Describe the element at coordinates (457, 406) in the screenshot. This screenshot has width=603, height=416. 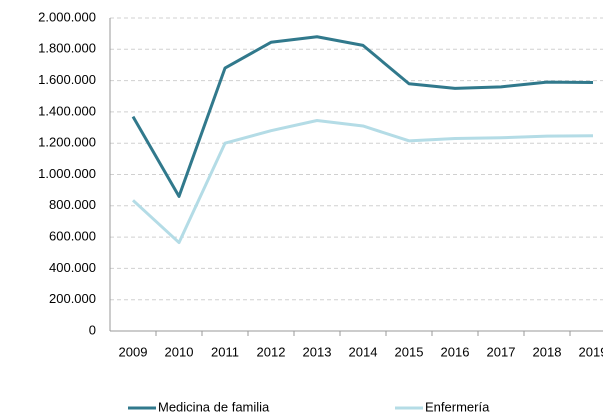
I see `legend-label: Enfermería` at that location.